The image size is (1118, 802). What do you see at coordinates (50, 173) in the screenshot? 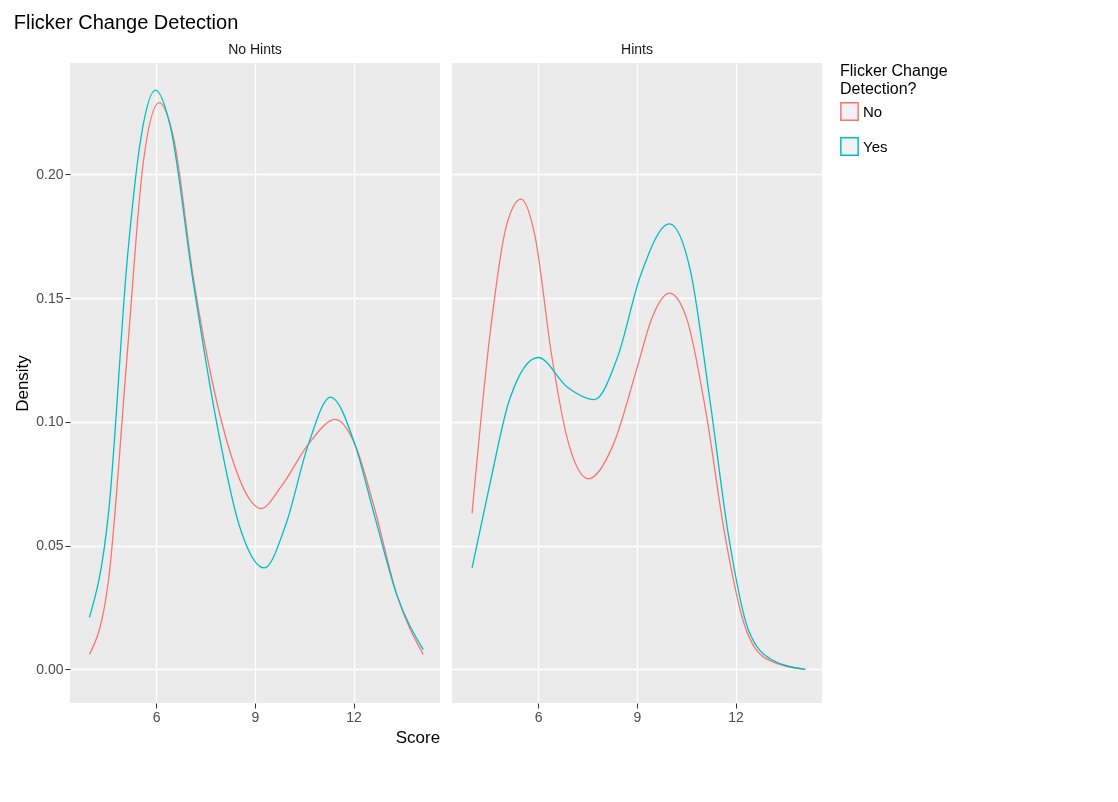
I see `y-tick-label: 0.20` at bounding box center [50, 173].